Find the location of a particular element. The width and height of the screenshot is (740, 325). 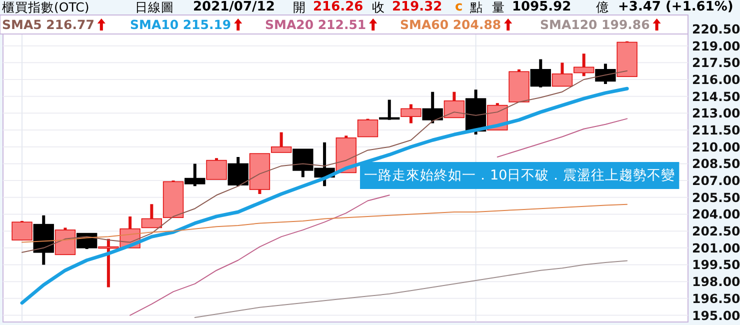

y-tick-label: 201.00 is located at coordinates (716, 248).